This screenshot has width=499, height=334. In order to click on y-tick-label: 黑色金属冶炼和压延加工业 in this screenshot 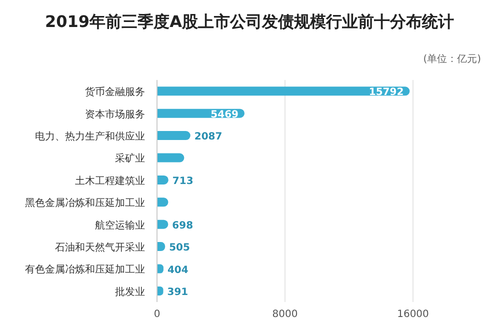, I will do `click(85, 203)`.